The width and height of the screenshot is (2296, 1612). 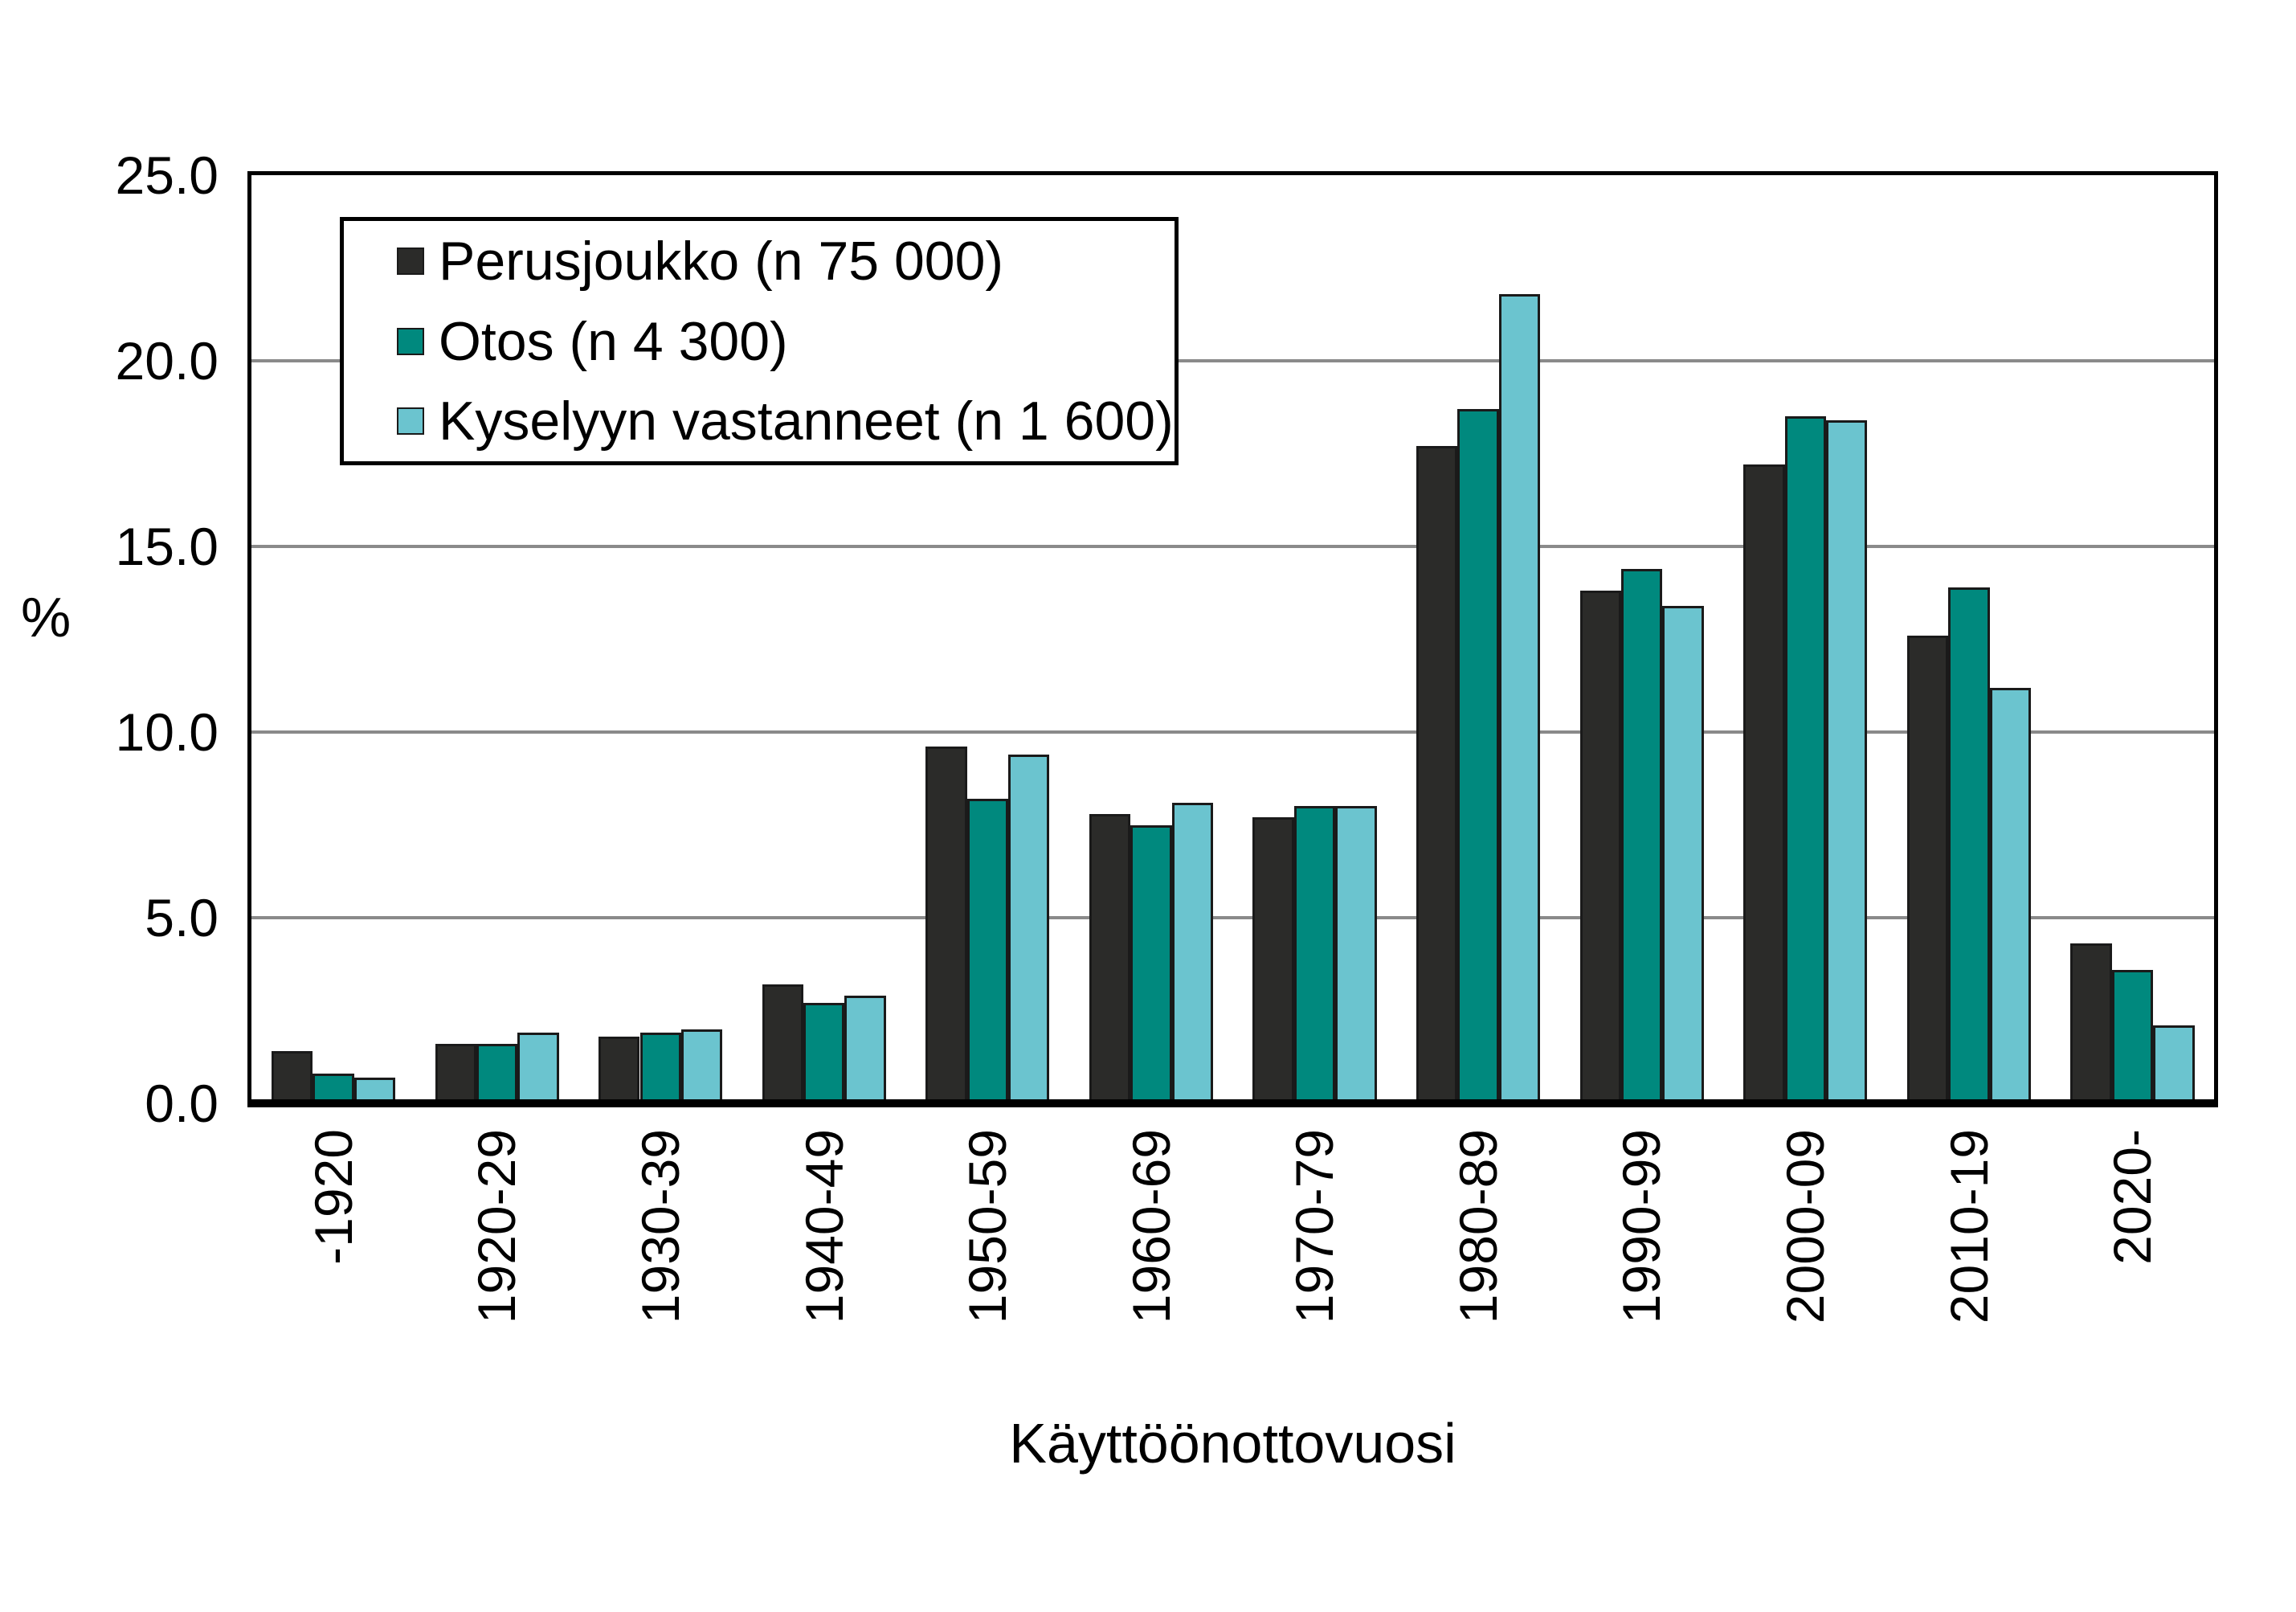 I want to click on bar-1970-79-s1, so click(x=1314, y=954).